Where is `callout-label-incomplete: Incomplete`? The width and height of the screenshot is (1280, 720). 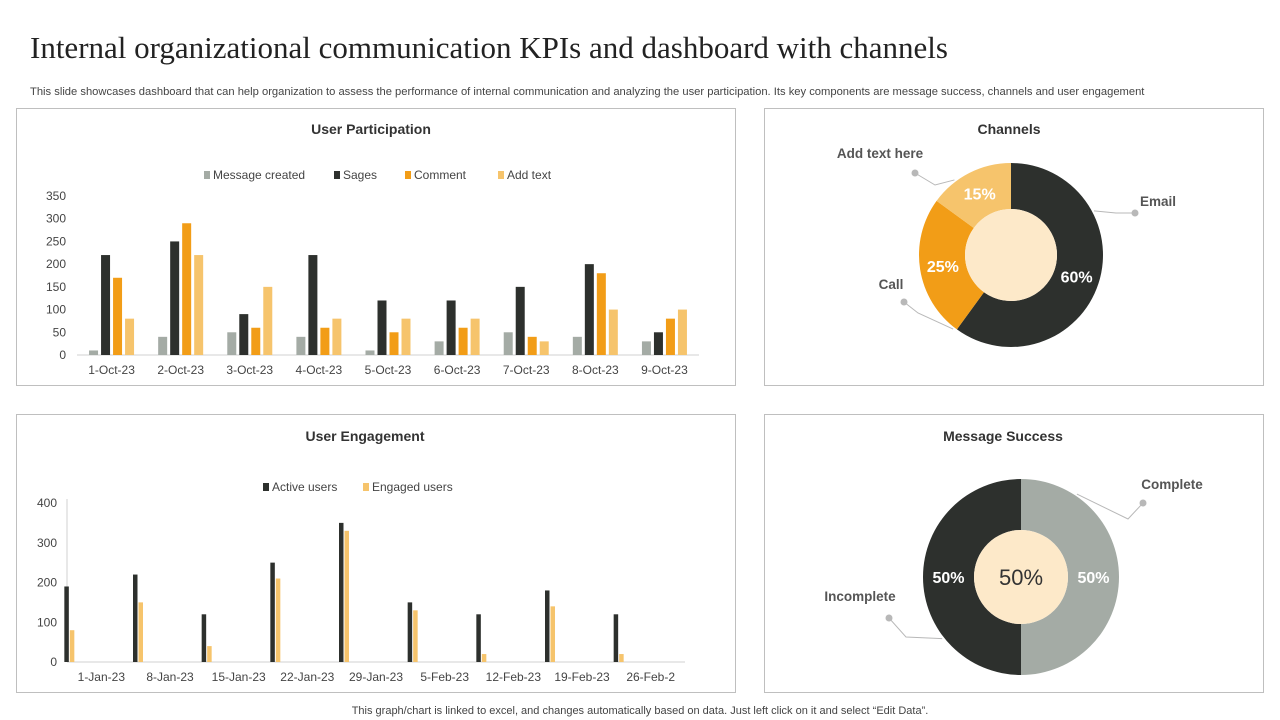 callout-label-incomplete: Incomplete is located at coordinates (860, 596).